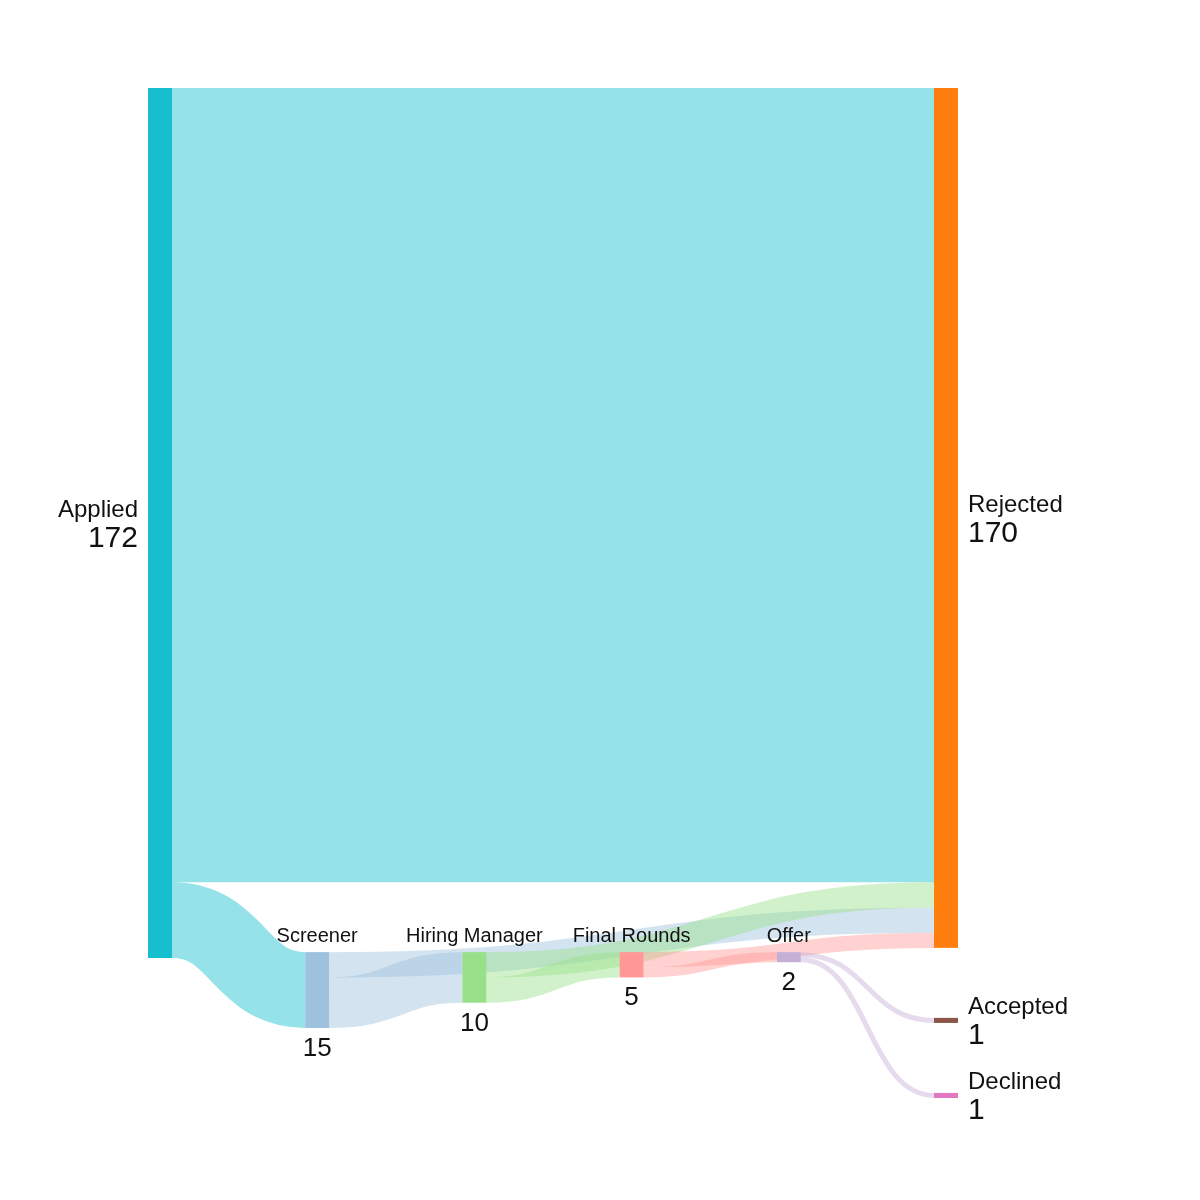  Describe the element at coordinates (317, 935) in the screenshot. I see `category-label: Screener` at that location.